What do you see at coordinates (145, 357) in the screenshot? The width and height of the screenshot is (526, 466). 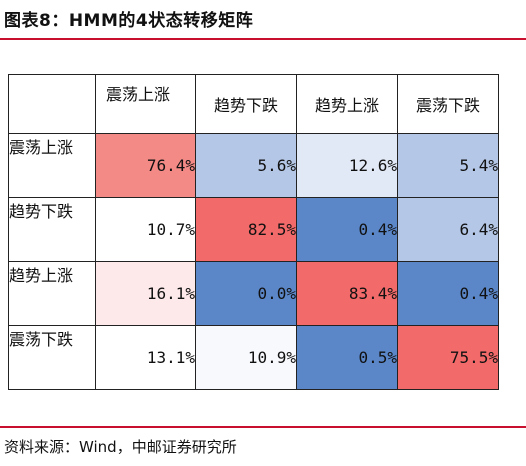 I see `matrix-cell: 13.1%` at bounding box center [145, 357].